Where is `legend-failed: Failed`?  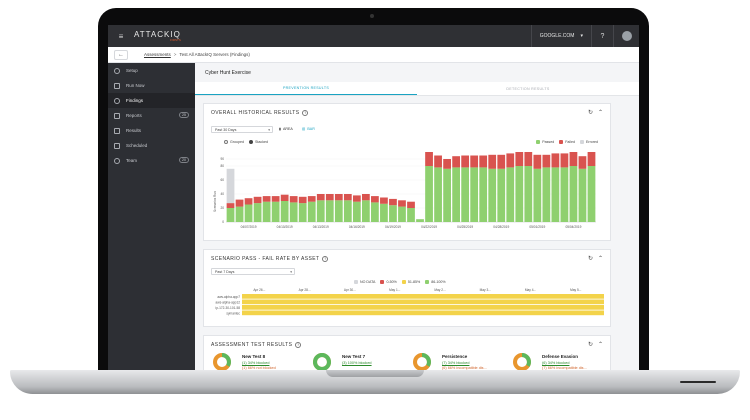
legend-failed: Failed is located at coordinates (567, 142).